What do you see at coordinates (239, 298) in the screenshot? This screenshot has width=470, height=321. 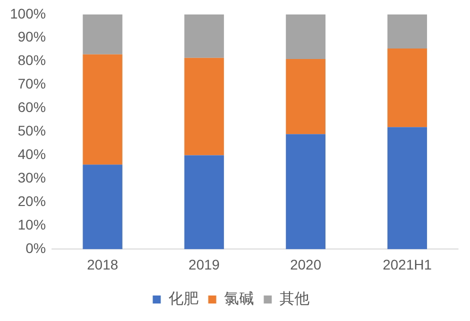 I see `legend-label: 氯碱` at bounding box center [239, 298].